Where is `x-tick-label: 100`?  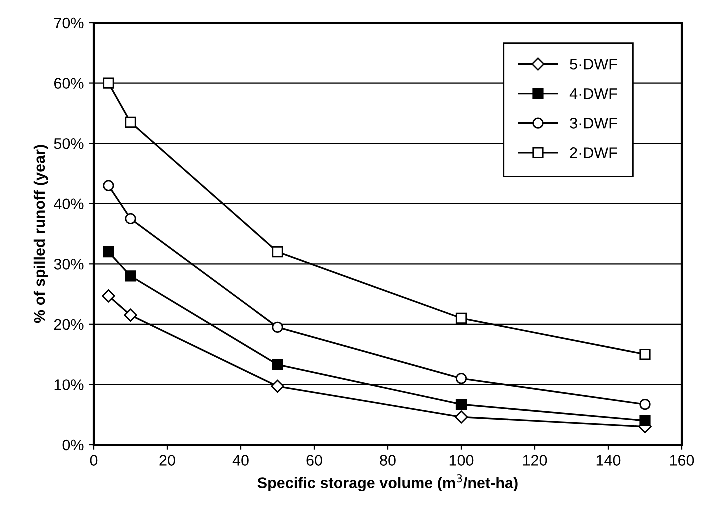 x-tick-label: 100 is located at coordinates (462, 460).